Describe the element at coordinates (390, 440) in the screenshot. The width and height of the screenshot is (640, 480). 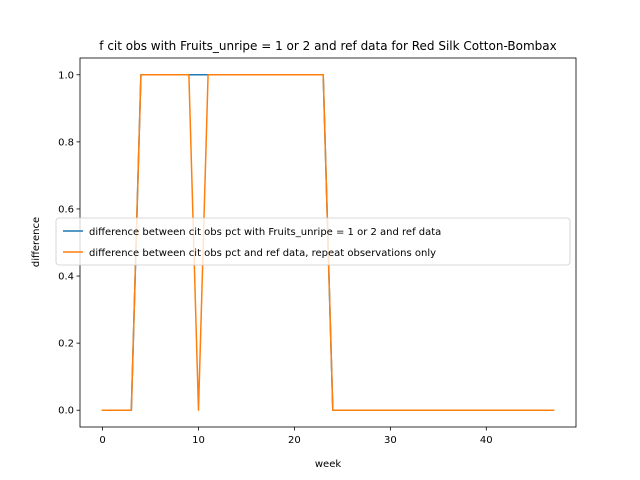
I see `x-tick-label: 30` at that location.